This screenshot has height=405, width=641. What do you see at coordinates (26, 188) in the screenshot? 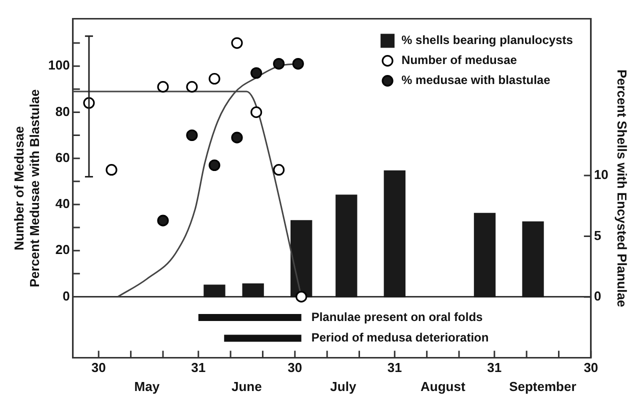
I see `y-axis-title: Number of Medusae Percent Medusae with Blastulae` at bounding box center [26, 188].